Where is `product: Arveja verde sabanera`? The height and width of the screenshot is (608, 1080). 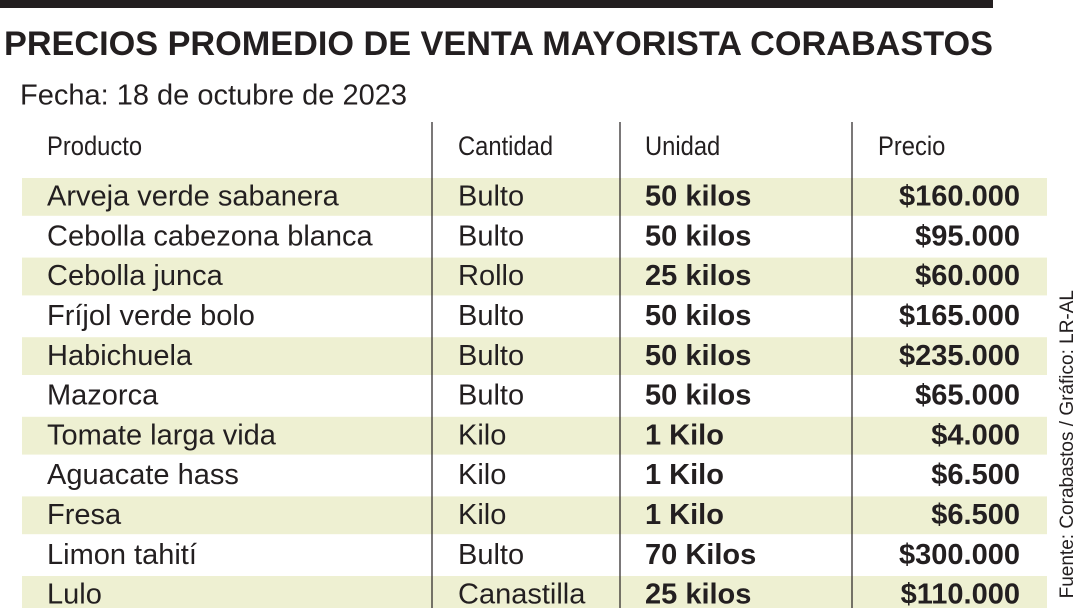
product: Arveja verde sabanera is located at coordinates (193, 197).